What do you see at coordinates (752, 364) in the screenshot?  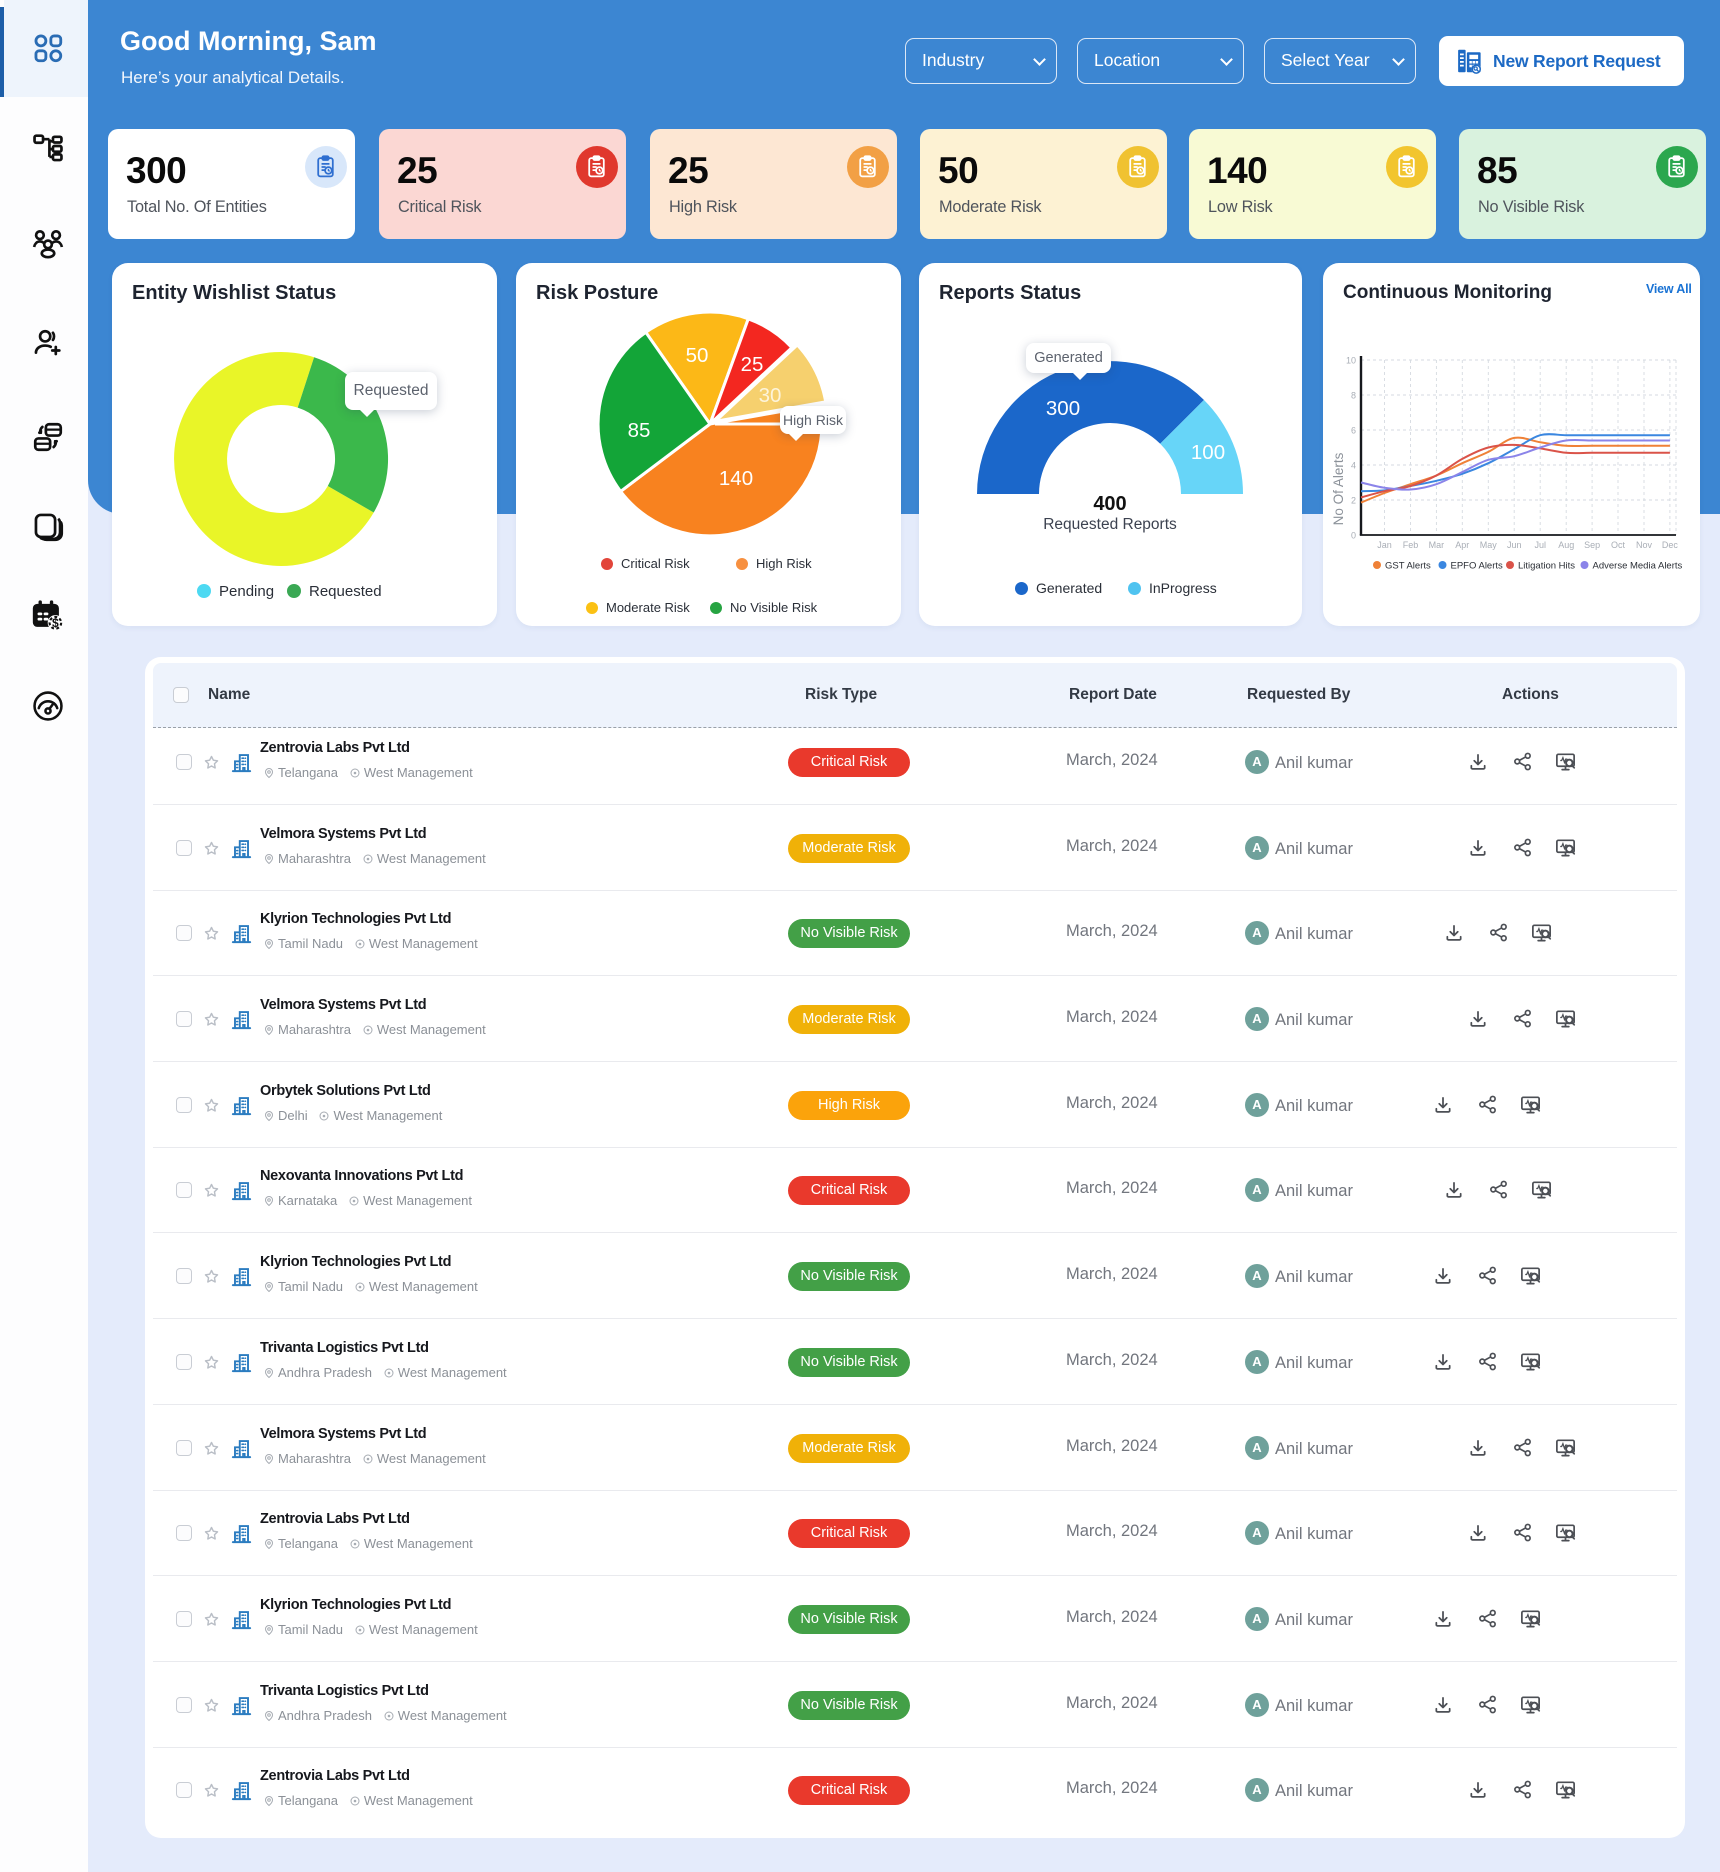 I see `svg-text: 25` at bounding box center [752, 364].